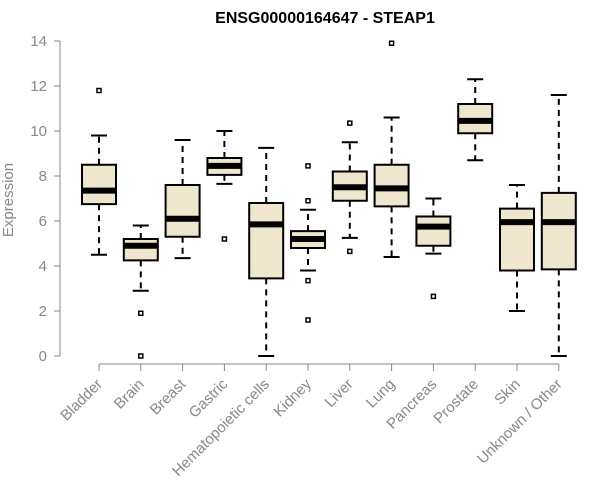 The image size is (600, 500). I want to click on y-tick-label: 2, so click(43, 311).